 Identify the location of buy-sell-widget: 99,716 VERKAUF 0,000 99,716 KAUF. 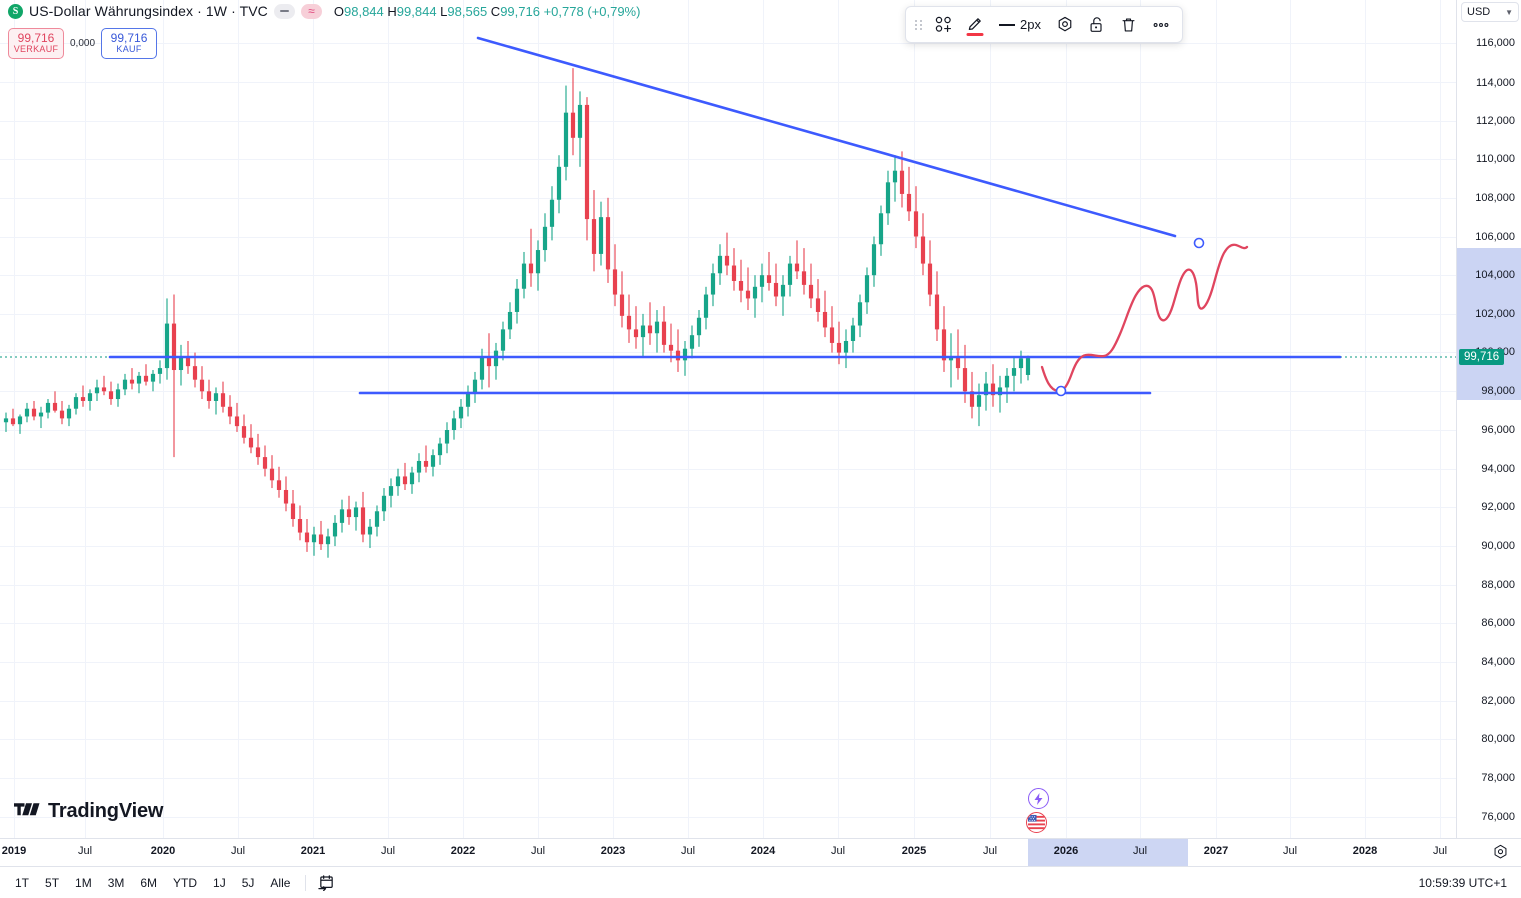
(83, 43).